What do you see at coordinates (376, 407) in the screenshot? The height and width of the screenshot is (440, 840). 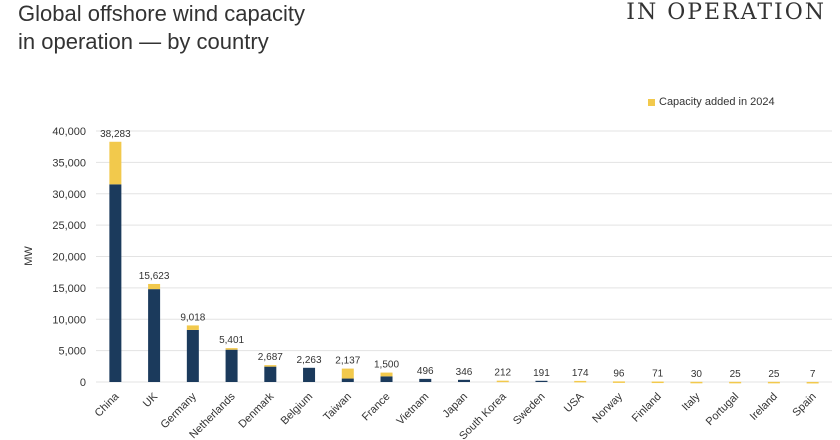 I see `x-tick-label: France` at bounding box center [376, 407].